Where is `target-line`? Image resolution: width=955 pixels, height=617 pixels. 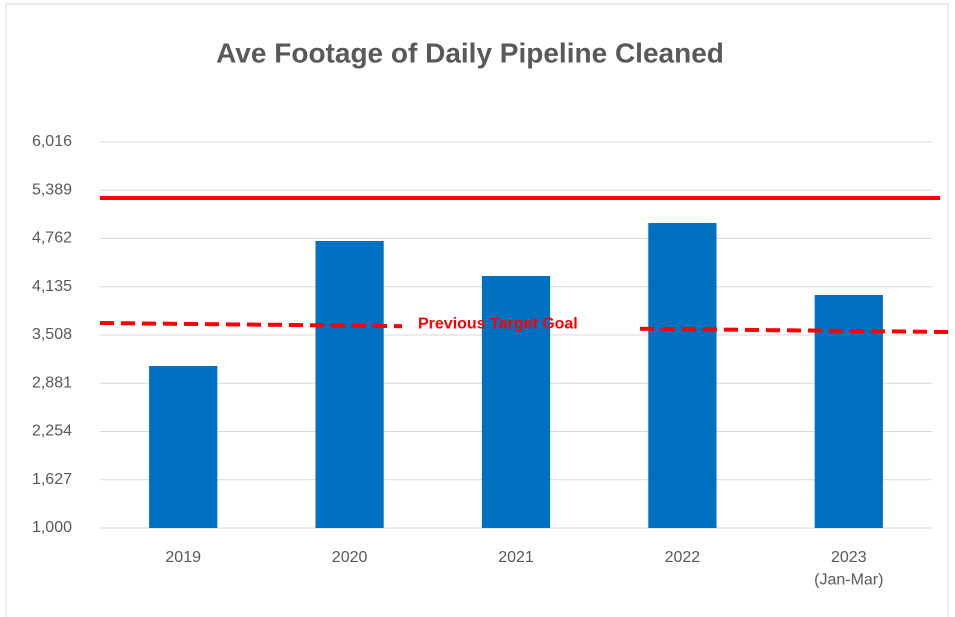
target-line is located at coordinates (524, 327).